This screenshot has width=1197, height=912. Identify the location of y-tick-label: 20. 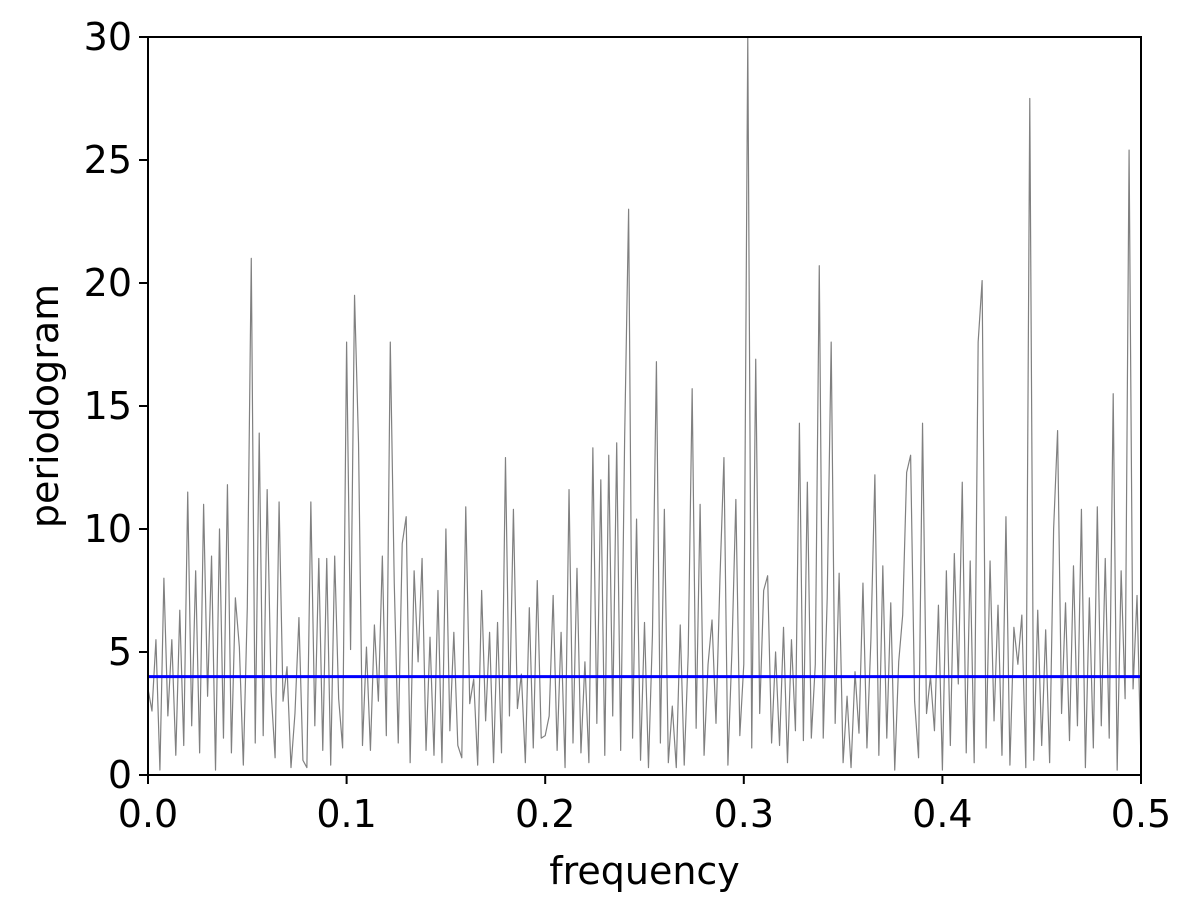
(108, 283).